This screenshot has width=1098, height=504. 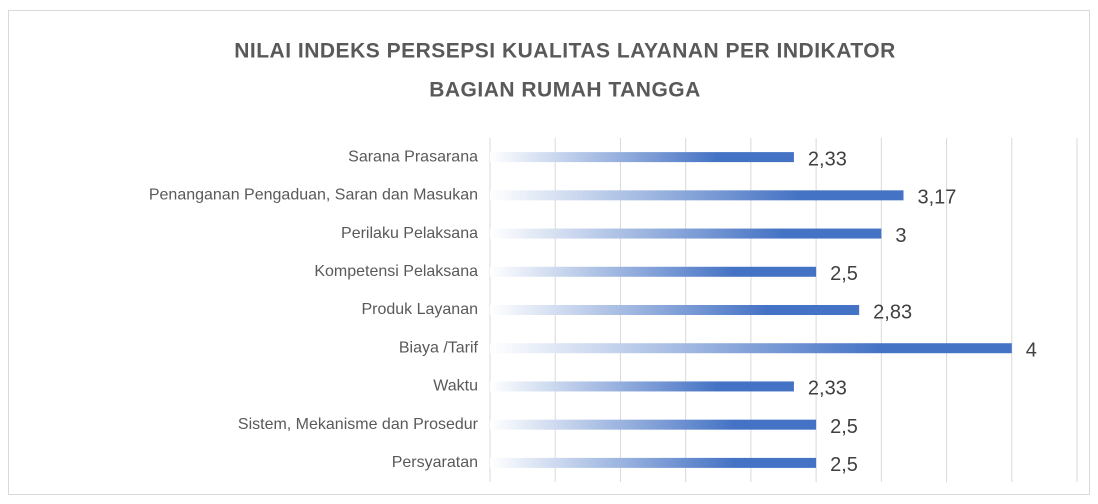 I want to click on y-tick-label: Persyaratan, so click(x=435, y=462).